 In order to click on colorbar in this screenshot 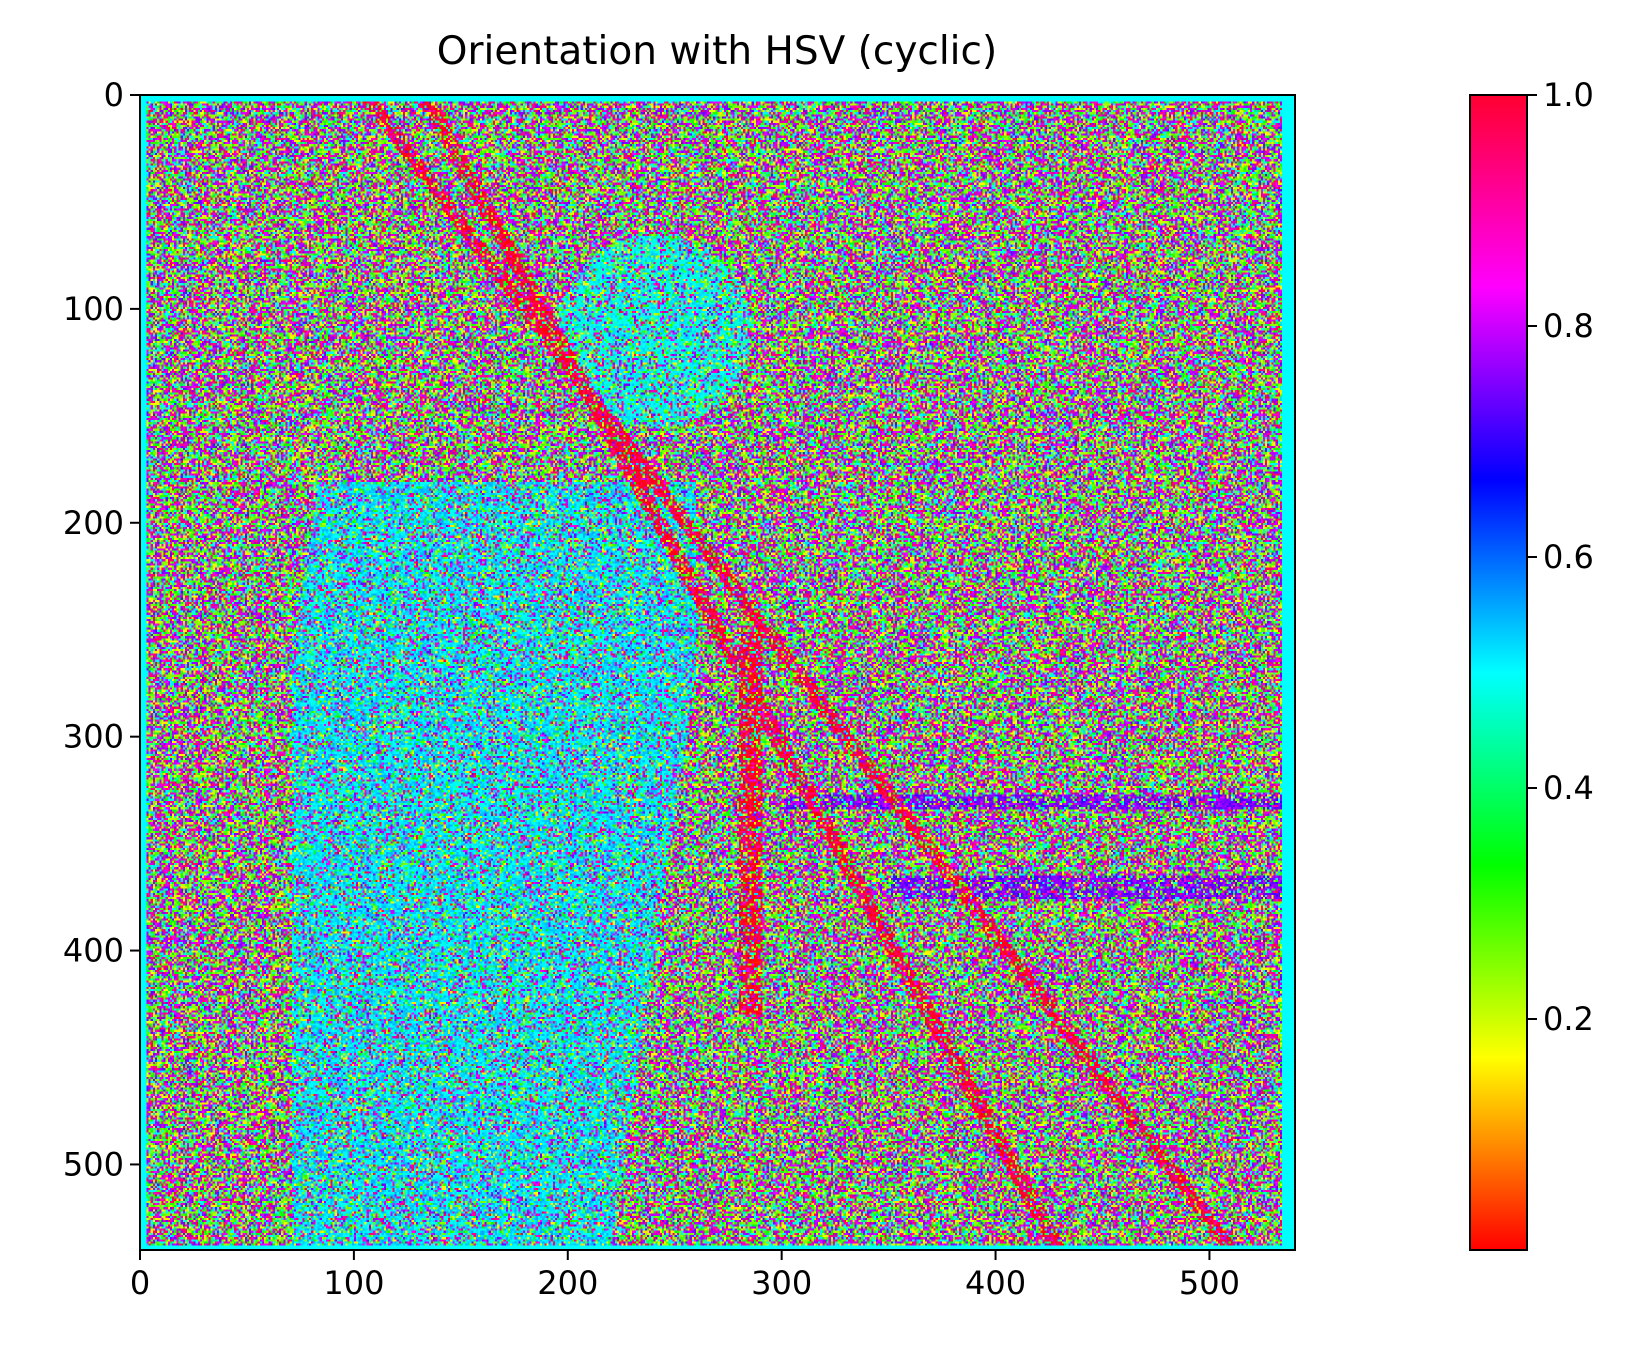, I will do `click(1498, 672)`.